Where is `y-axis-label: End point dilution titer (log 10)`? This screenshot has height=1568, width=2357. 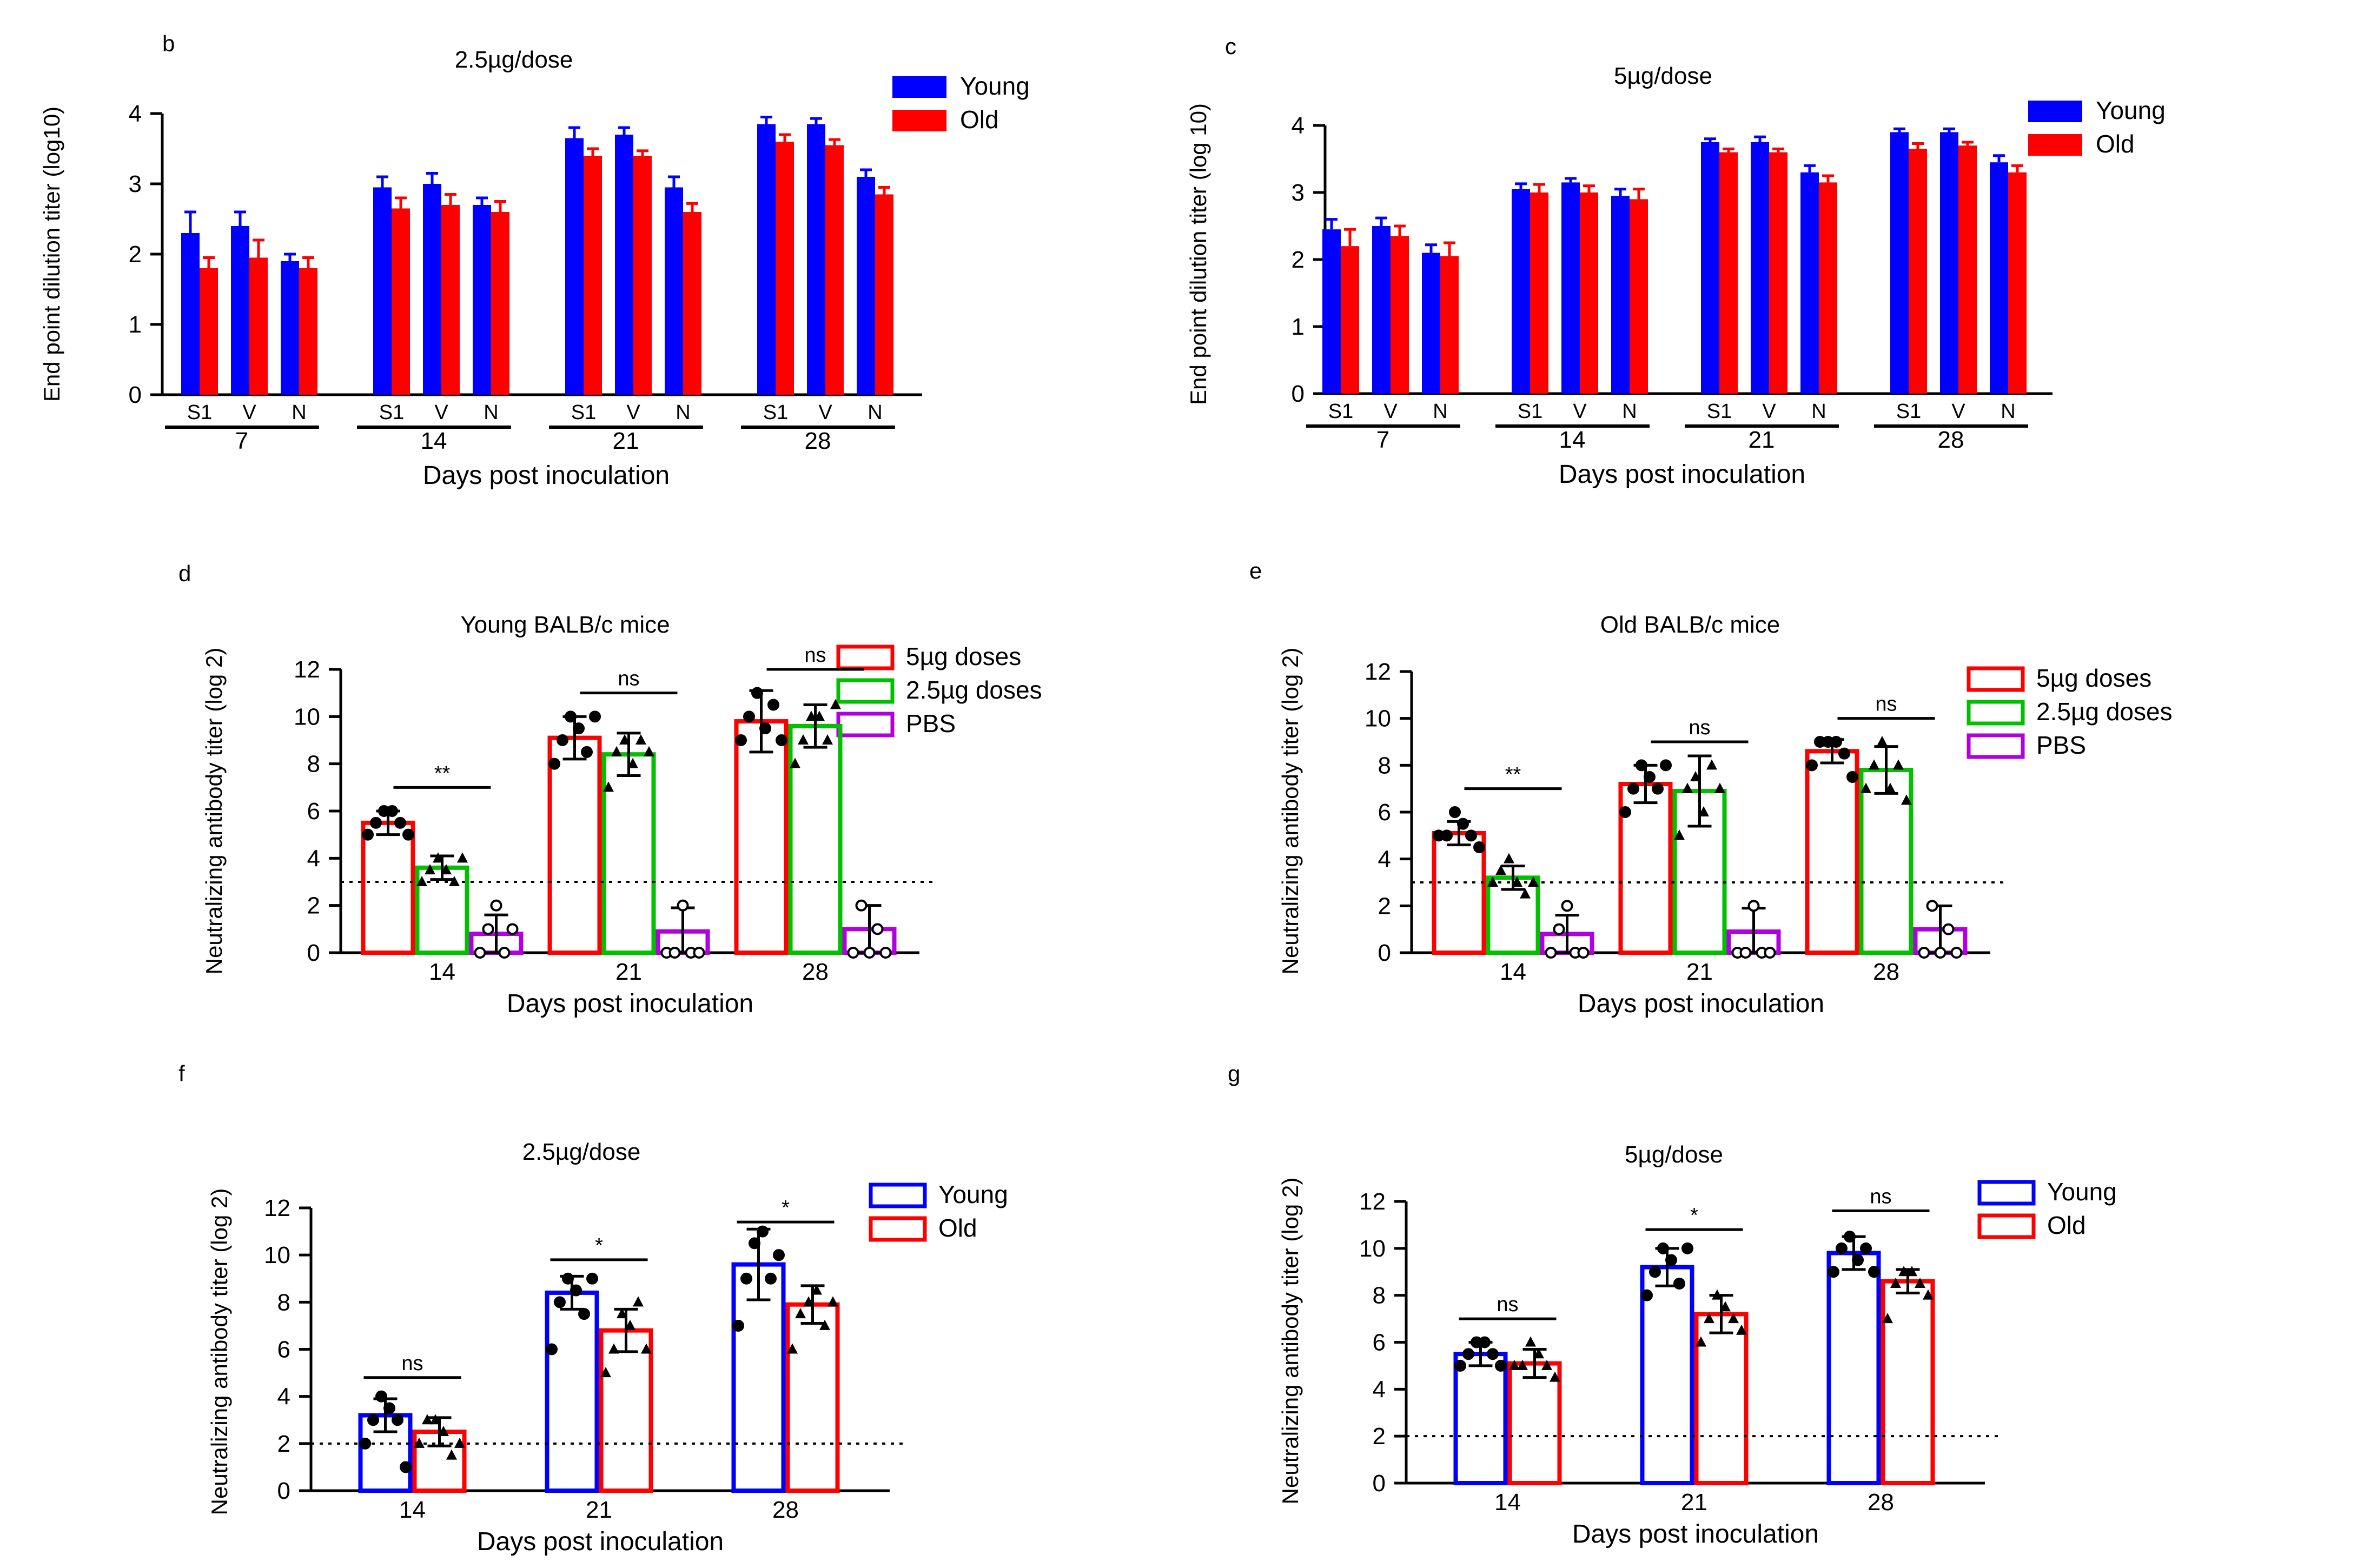 y-axis-label: End point dilution titer (log 10) is located at coordinates (1198, 254).